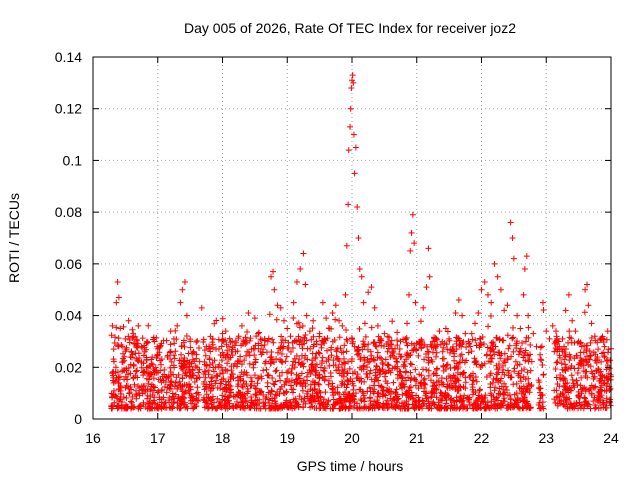 The image size is (640, 480). I want to click on x-tick-label: 24, so click(611, 438).